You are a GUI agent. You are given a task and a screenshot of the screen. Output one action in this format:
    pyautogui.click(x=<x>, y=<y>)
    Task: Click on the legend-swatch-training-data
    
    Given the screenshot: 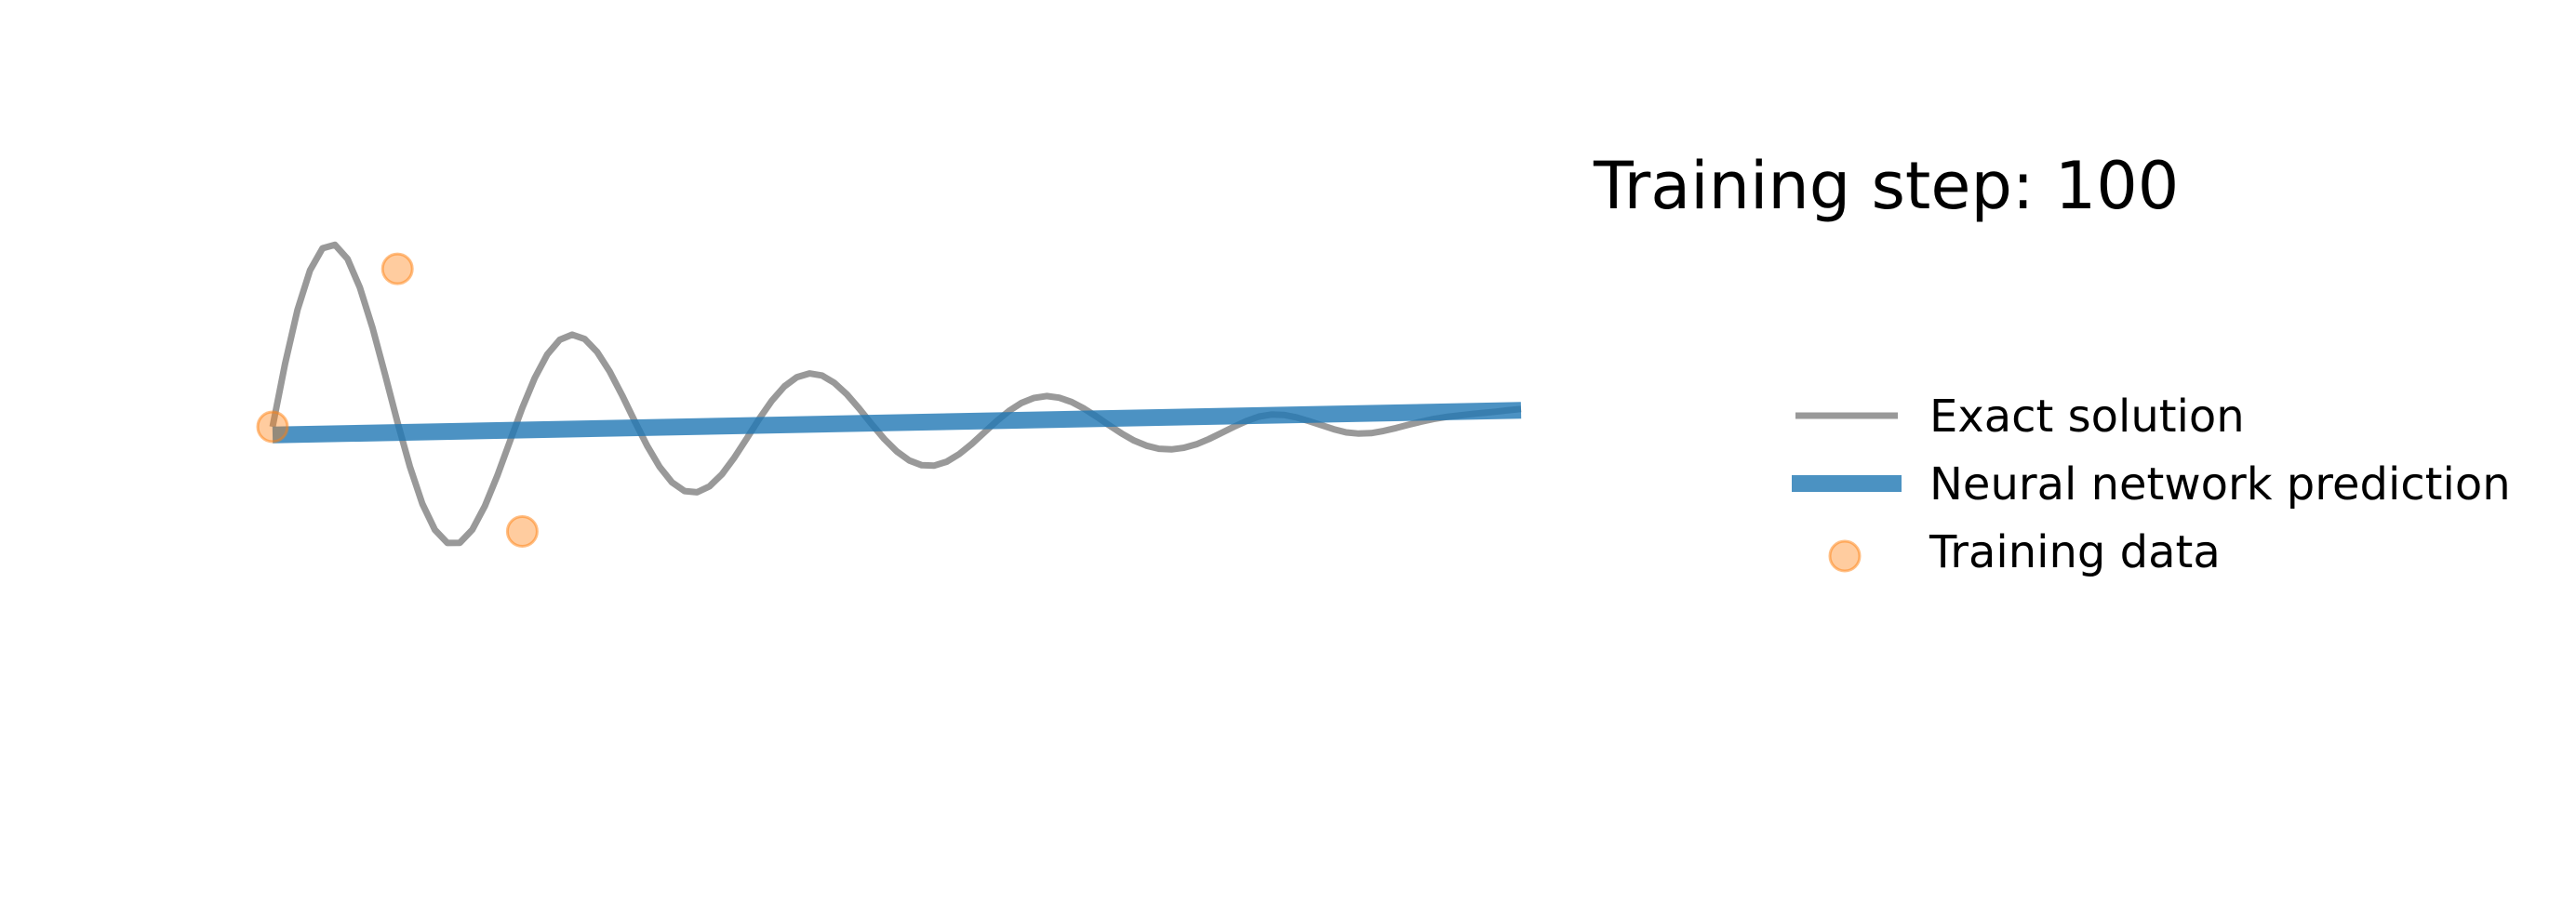 What is the action you would take?
    pyautogui.click(x=1845, y=556)
    